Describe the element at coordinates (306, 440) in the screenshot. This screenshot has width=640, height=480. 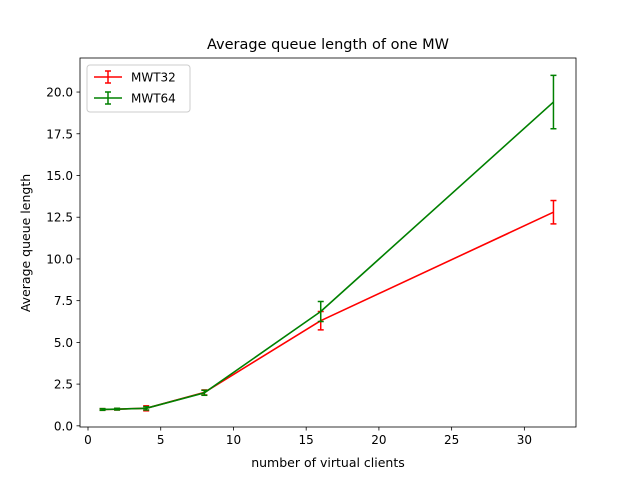
I see `x-tick-label: 15` at that location.